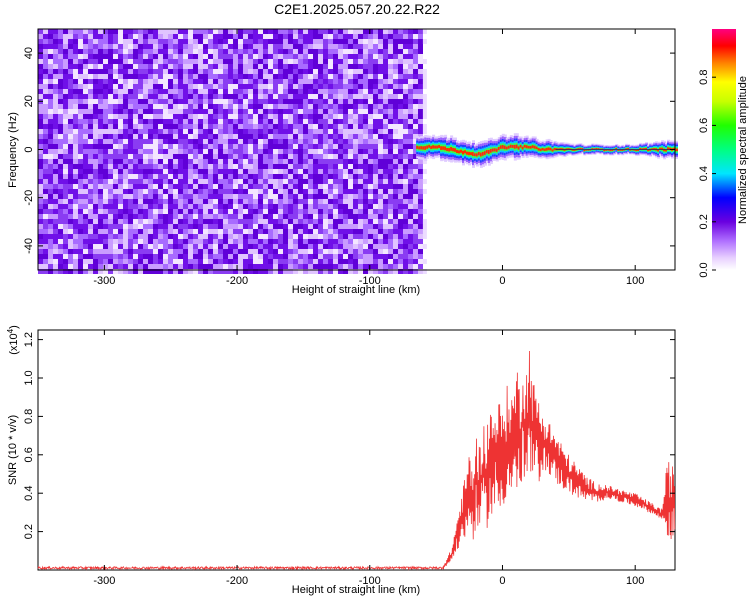  What do you see at coordinates (29, 53) in the screenshot?
I see `y-tick-label: 40` at bounding box center [29, 53].